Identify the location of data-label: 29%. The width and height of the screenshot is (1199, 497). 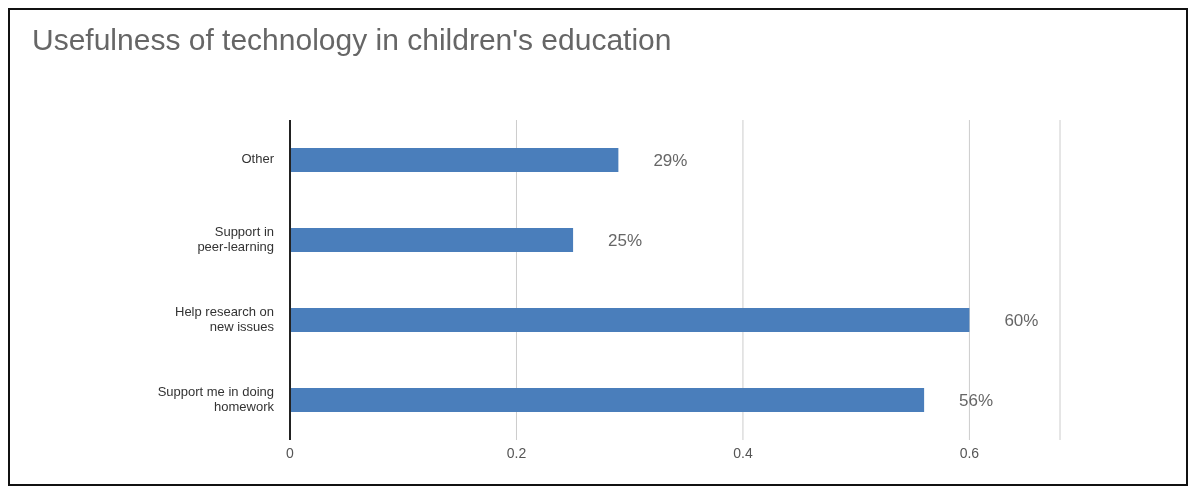
(670, 161).